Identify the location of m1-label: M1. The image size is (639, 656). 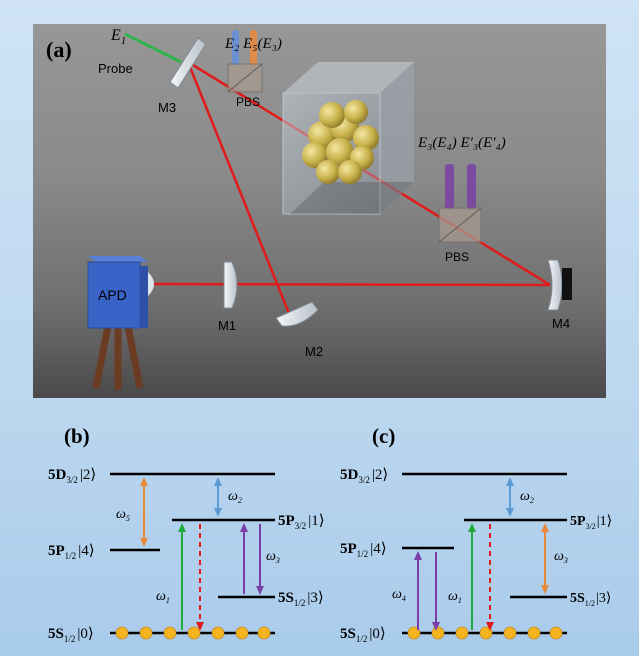
(227, 325).